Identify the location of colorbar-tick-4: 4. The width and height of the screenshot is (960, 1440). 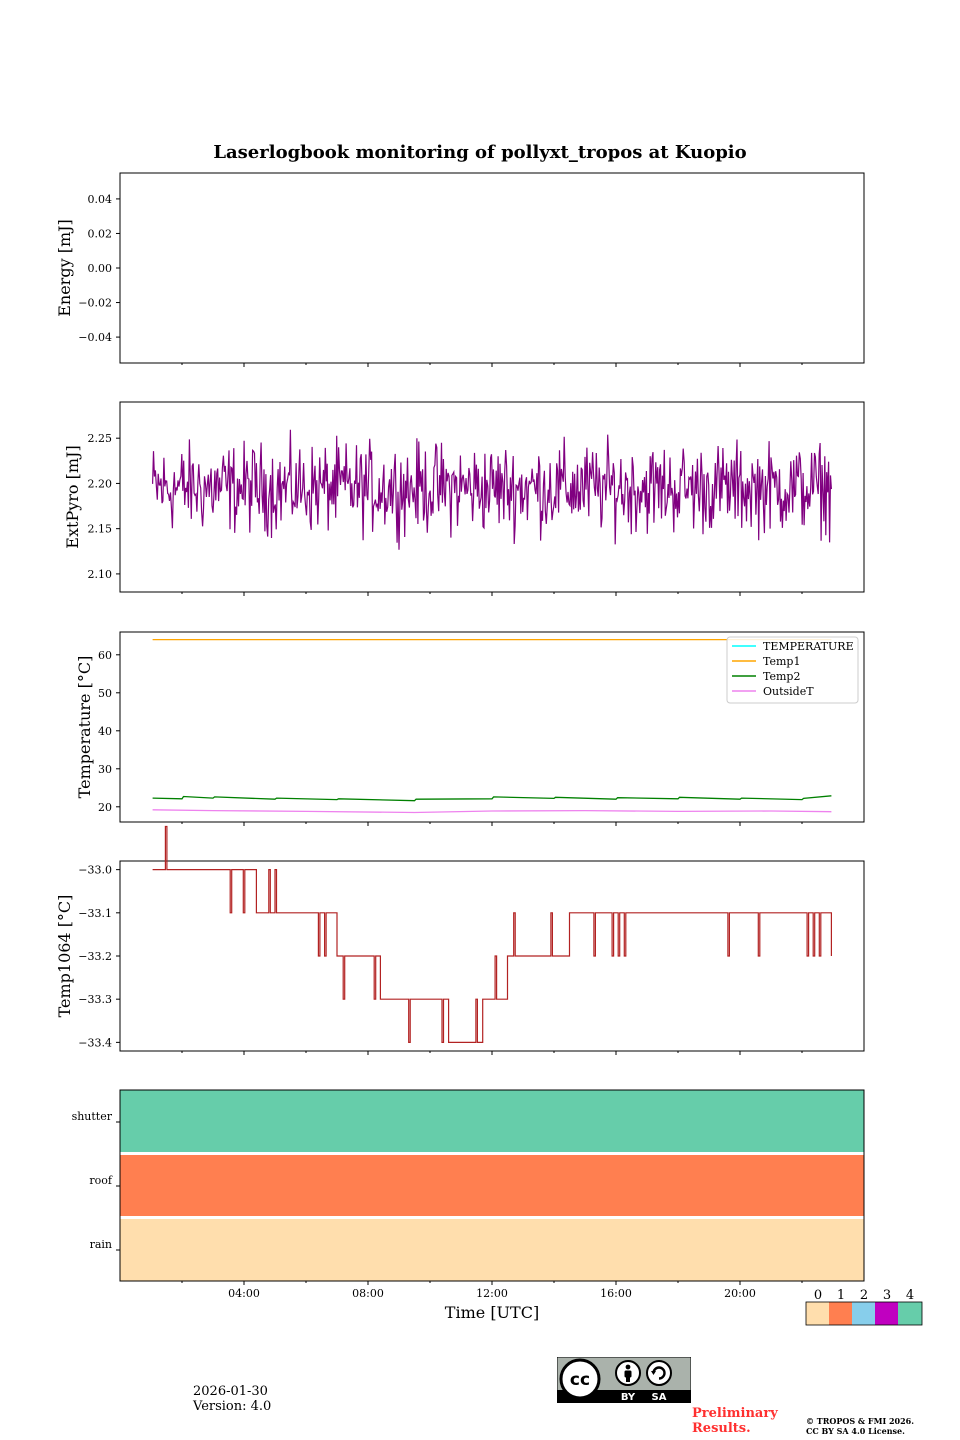
(910, 1295).